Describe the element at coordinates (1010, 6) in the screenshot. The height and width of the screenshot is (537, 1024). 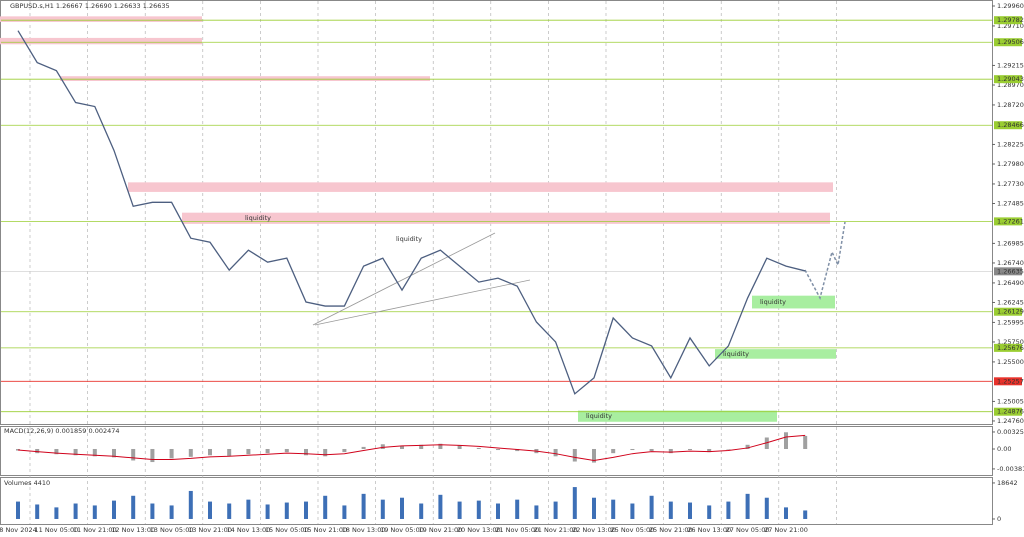
I see `y-tick-label: 1.29960` at that location.